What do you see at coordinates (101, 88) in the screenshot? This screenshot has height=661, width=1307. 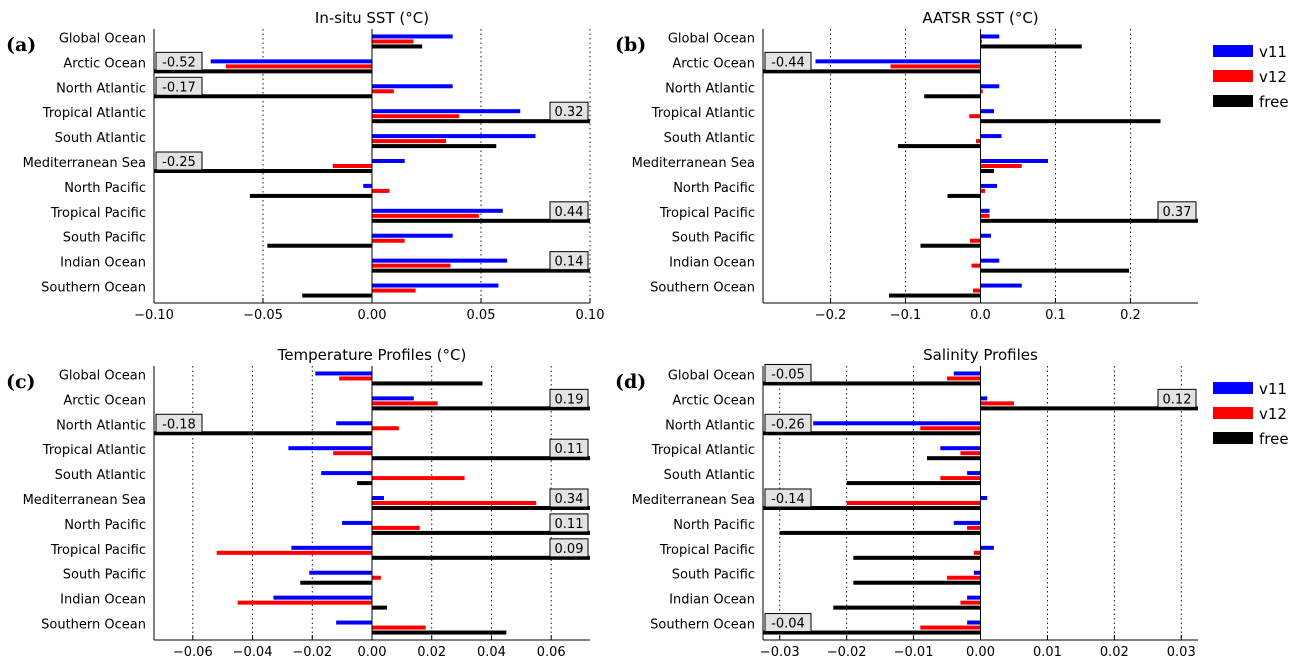 I see `category-label: North Atlantic` at bounding box center [101, 88].